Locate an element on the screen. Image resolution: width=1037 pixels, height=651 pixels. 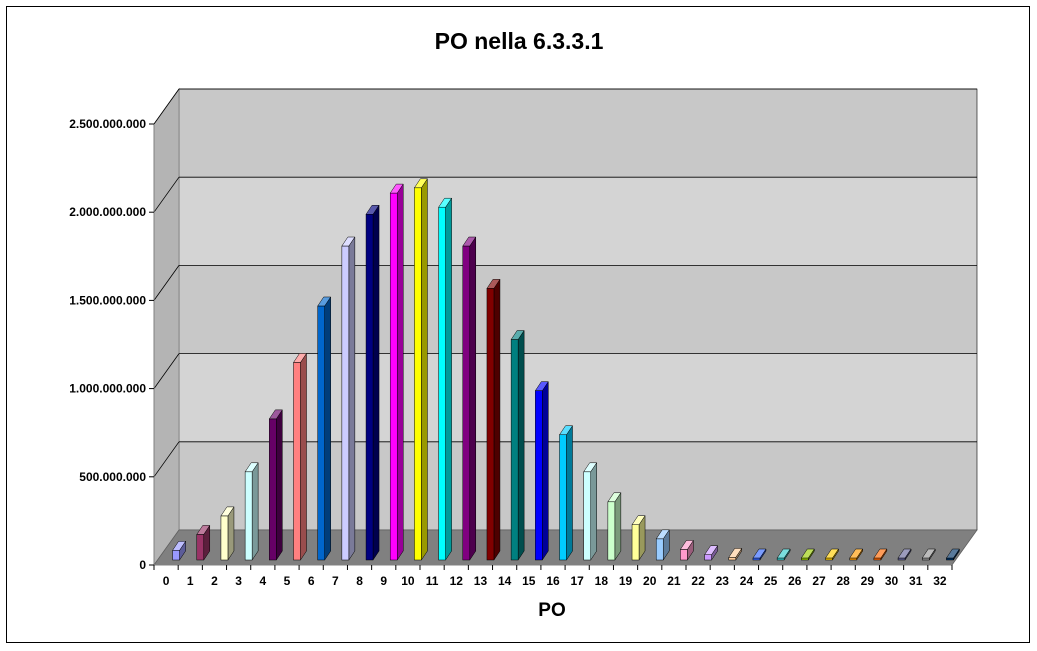
x-tick-label: 17 is located at coordinates (578, 581).